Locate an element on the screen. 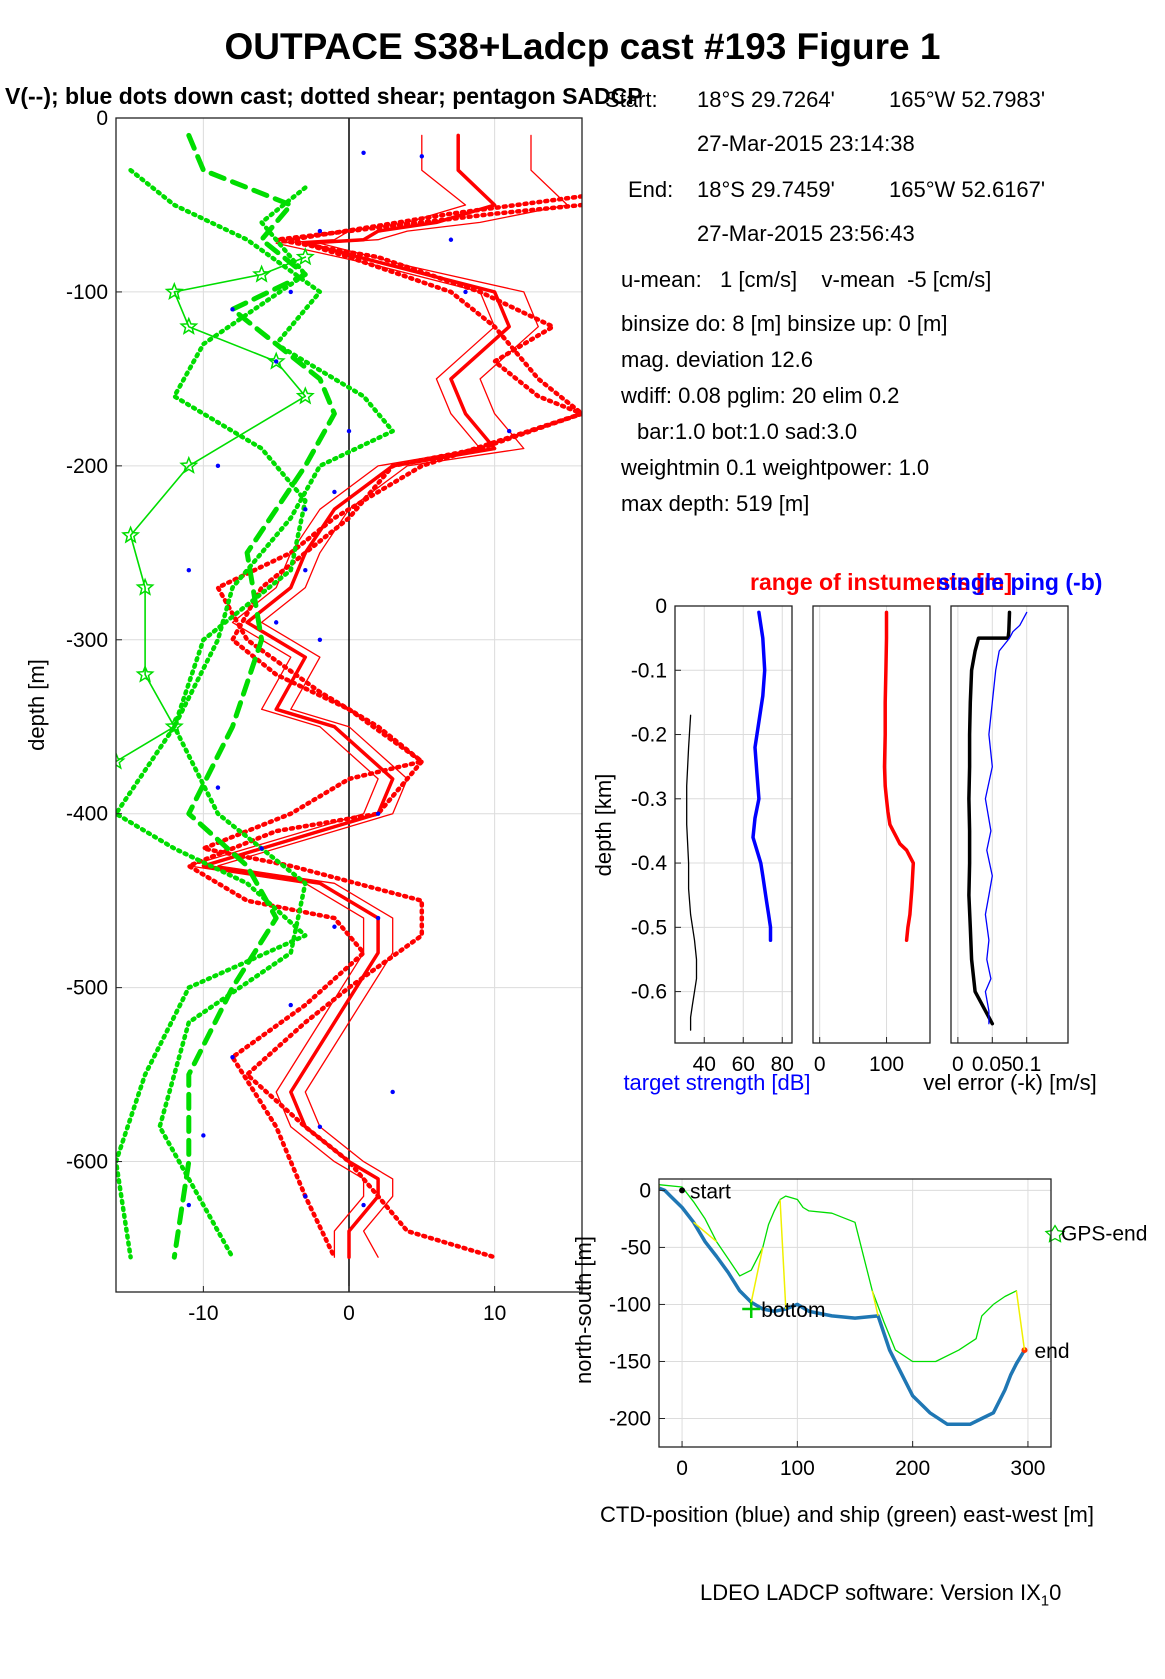 This screenshot has width=1165, height=1679. end-time: 27-Mar-2015 23:56:43 is located at coordinates (806, 233).